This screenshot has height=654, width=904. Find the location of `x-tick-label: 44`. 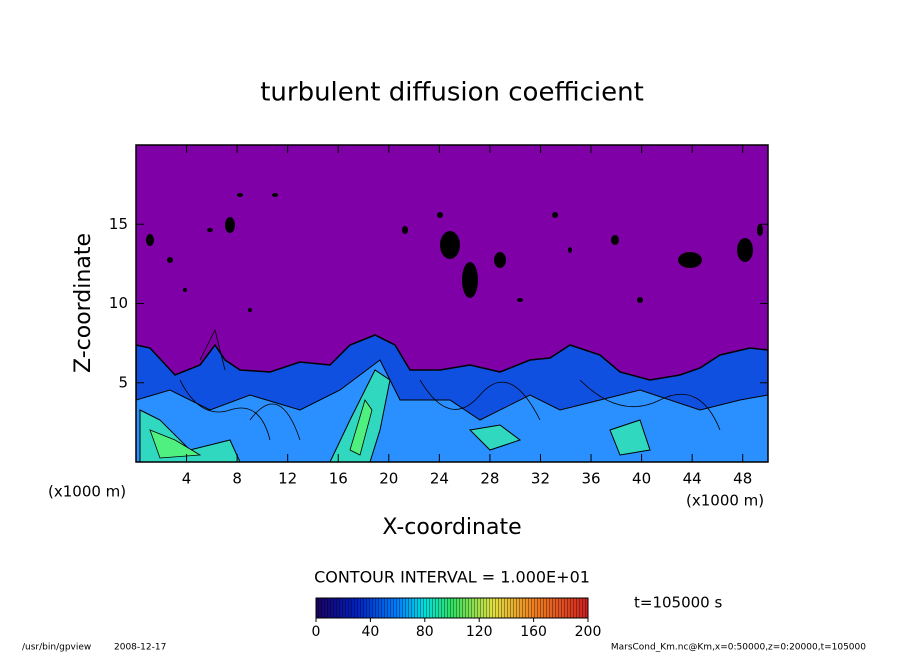

x-tick-label: 44 is located at coordinates (692, 479).